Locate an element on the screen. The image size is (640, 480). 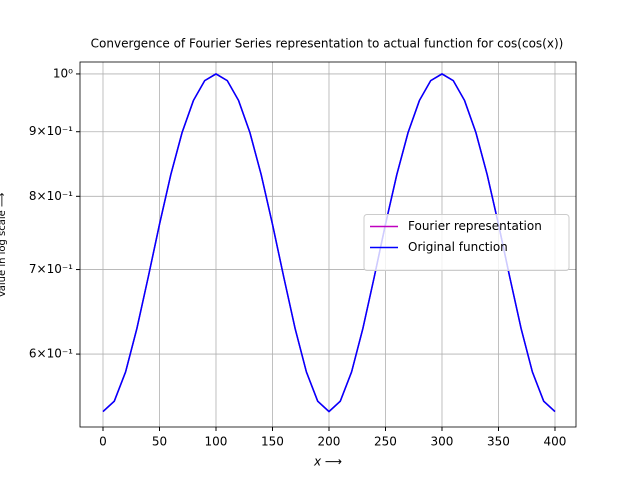
x-tick-label: 100 is located at coordinates (216, 442).